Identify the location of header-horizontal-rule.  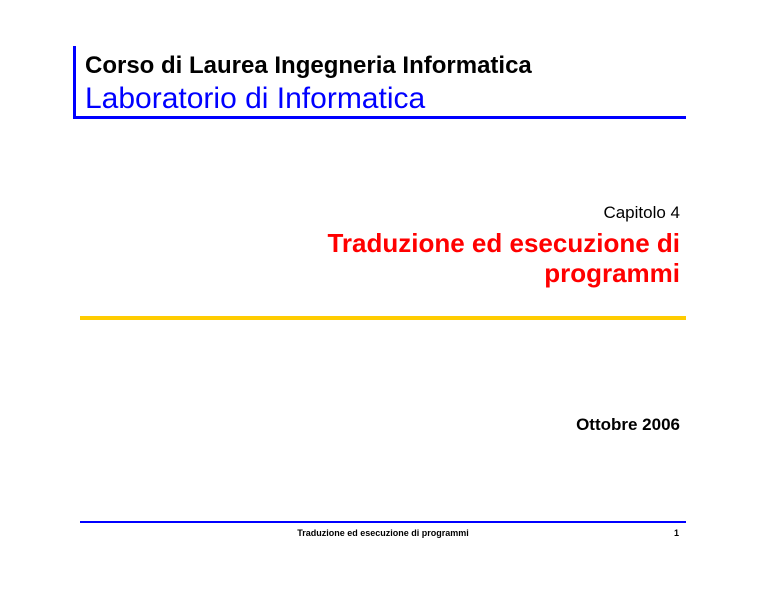
(379, 117).